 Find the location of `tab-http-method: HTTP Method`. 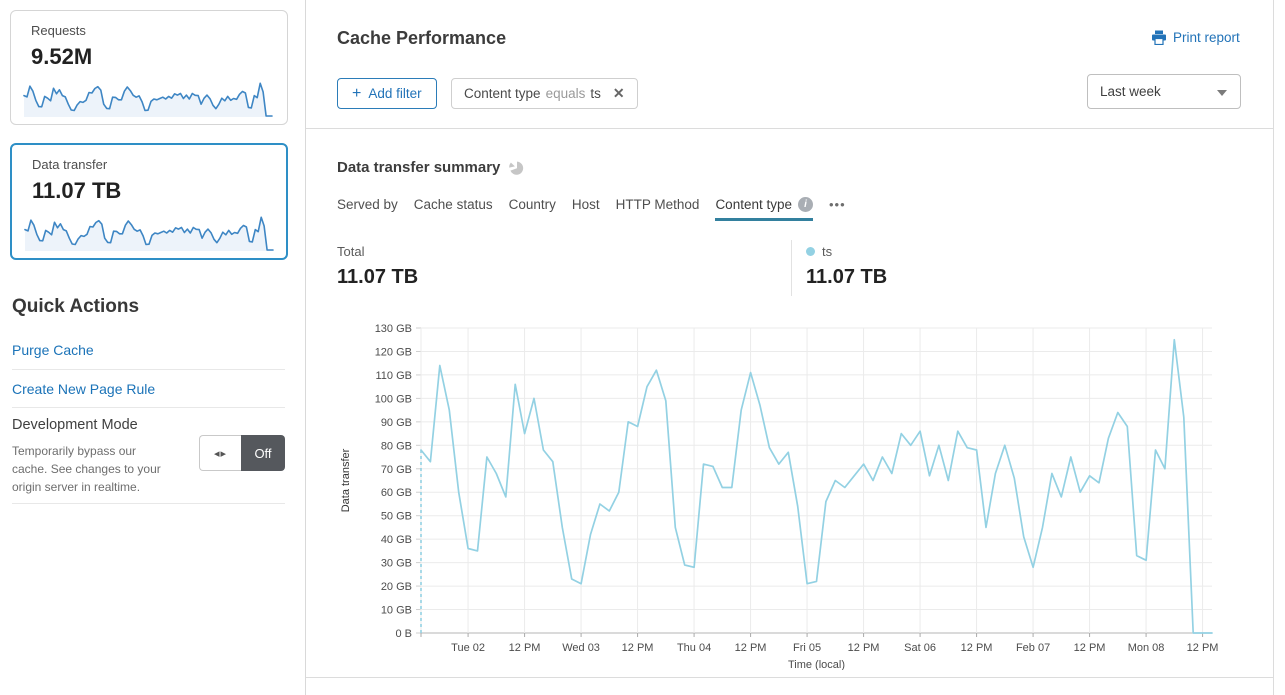

tab-http-method: HTTP Method is located at coordinates (658, 209).